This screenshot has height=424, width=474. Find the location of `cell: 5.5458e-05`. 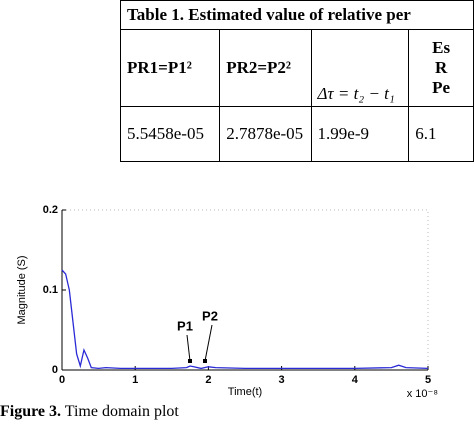

cell: 5.5458e-05 is located at coordinates (170, 134).